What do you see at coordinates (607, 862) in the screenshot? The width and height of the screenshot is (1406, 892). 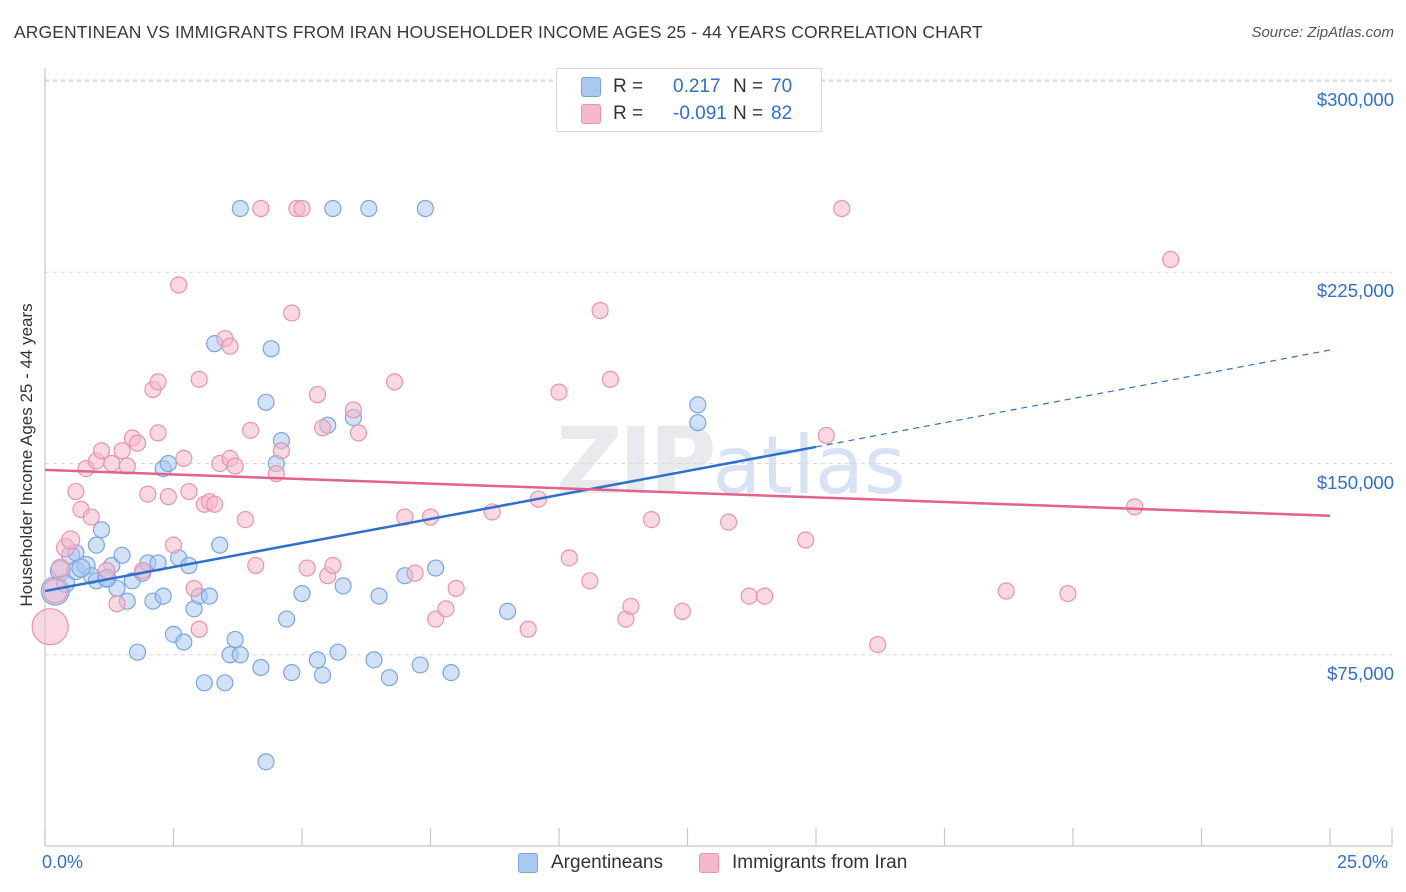 I see `series-label: Argentineans` at bounding box center [607, 862].